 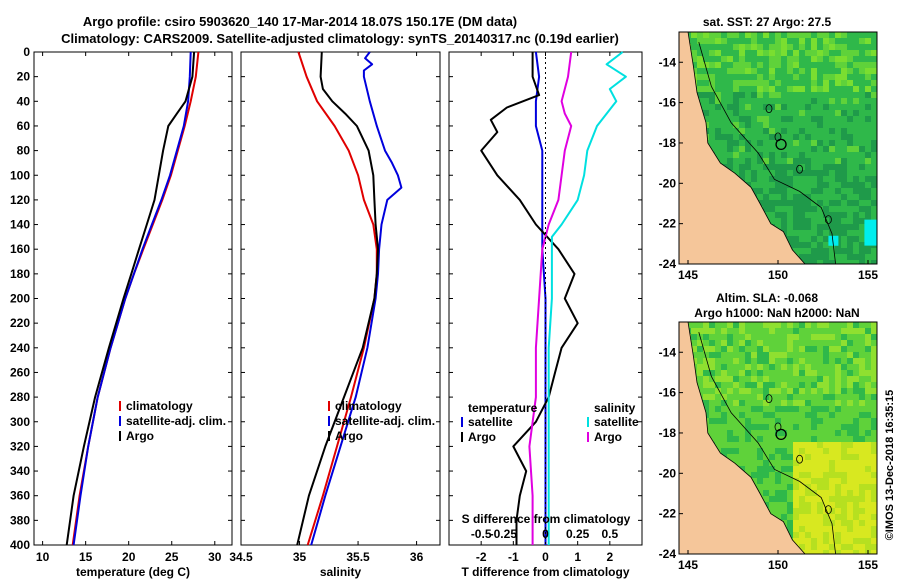 I want to click on x-tick-label: 35, so click(x=300, y=557).